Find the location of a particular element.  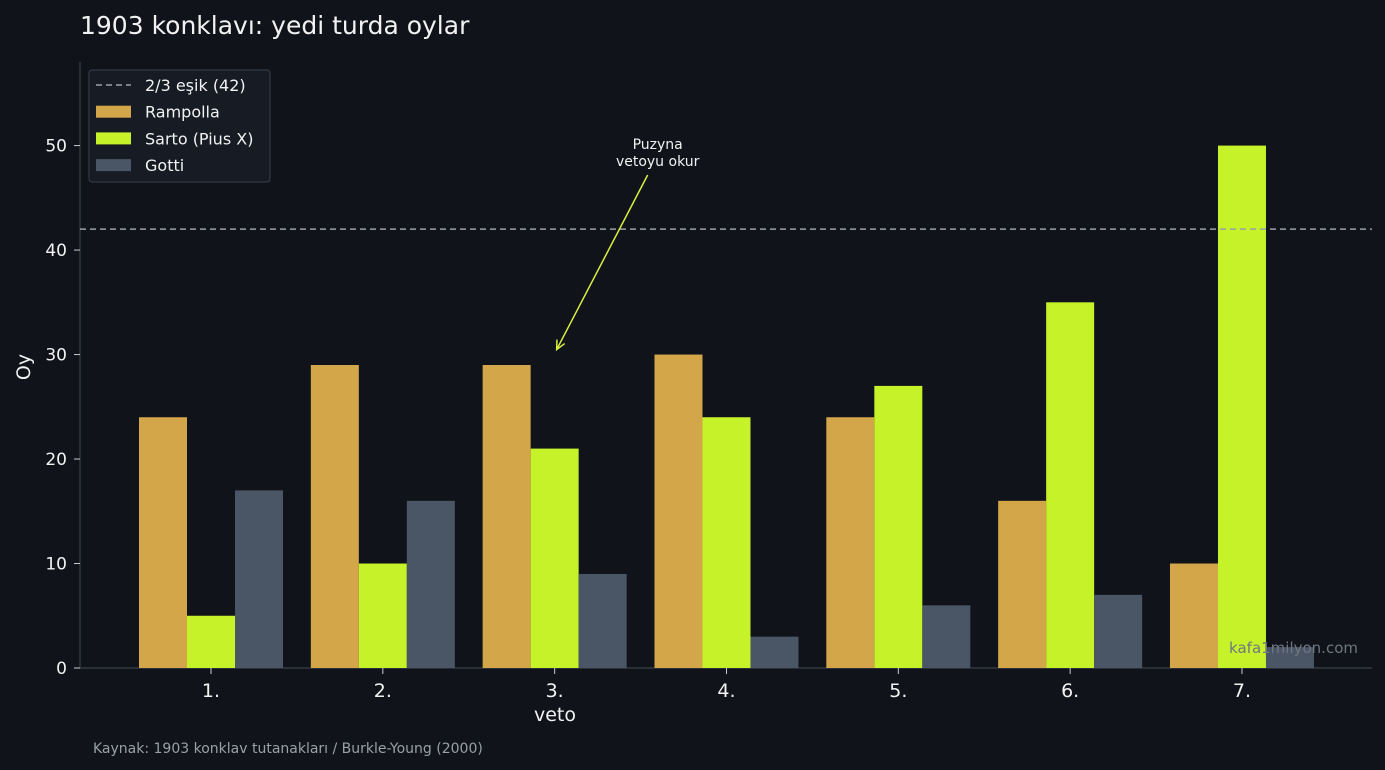

x-tick-label: 2. is located at coordinates (383, 691).